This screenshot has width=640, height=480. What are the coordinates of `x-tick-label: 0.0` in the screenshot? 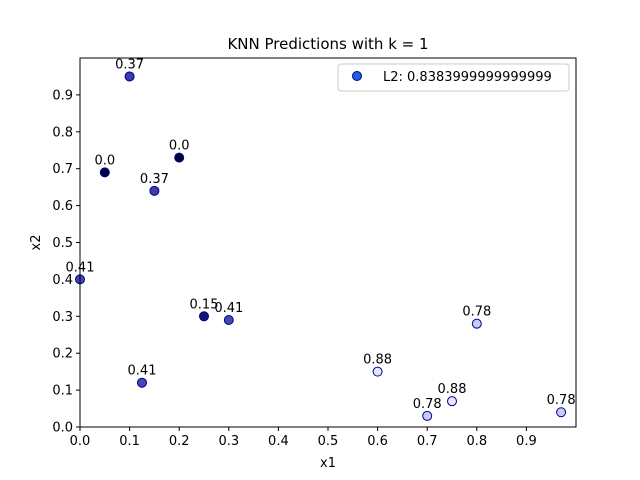 It's located at (80, 441).